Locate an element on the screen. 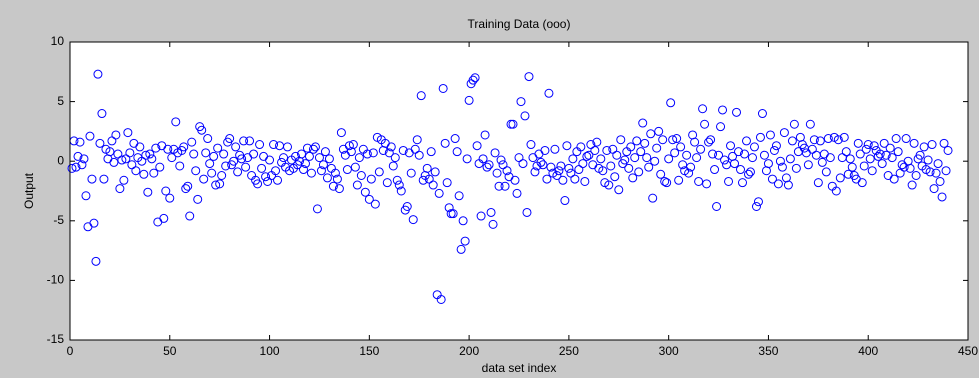  x-tick-label: 50 is located at coordinates (170, 351).